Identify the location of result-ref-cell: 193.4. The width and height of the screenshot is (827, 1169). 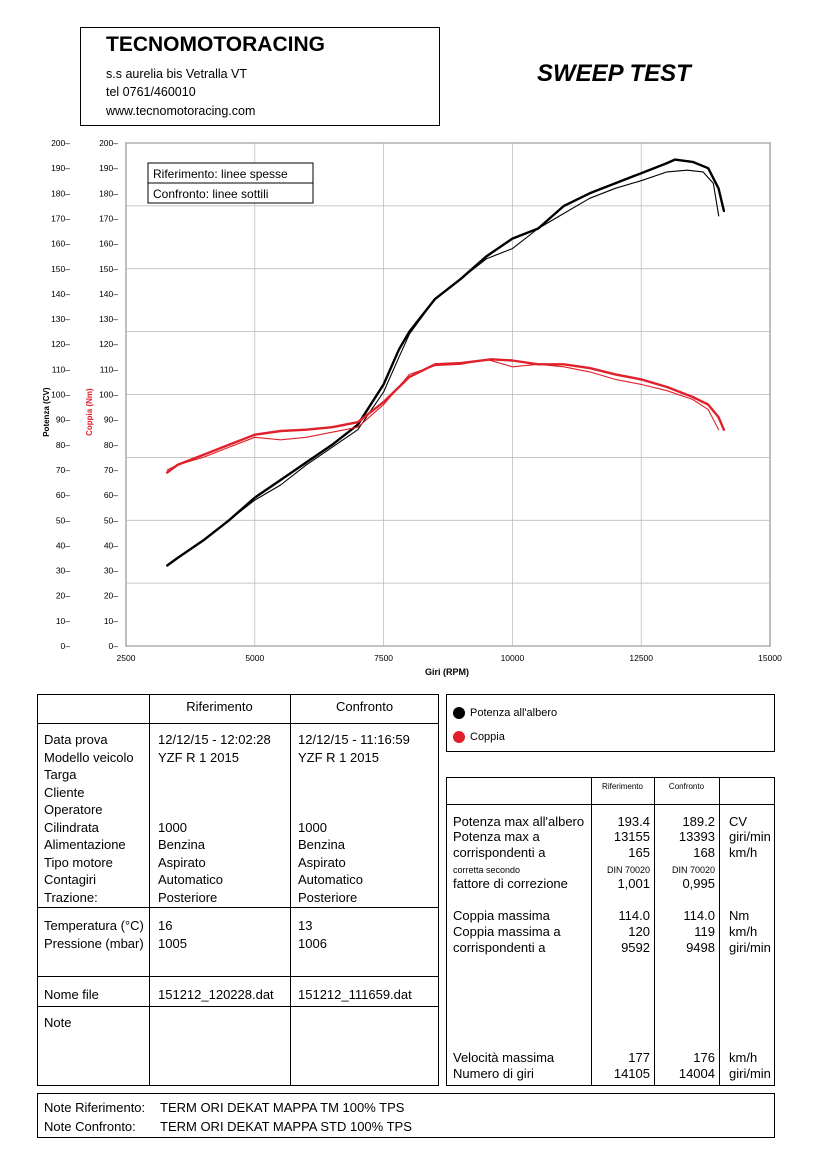
(633, 821).